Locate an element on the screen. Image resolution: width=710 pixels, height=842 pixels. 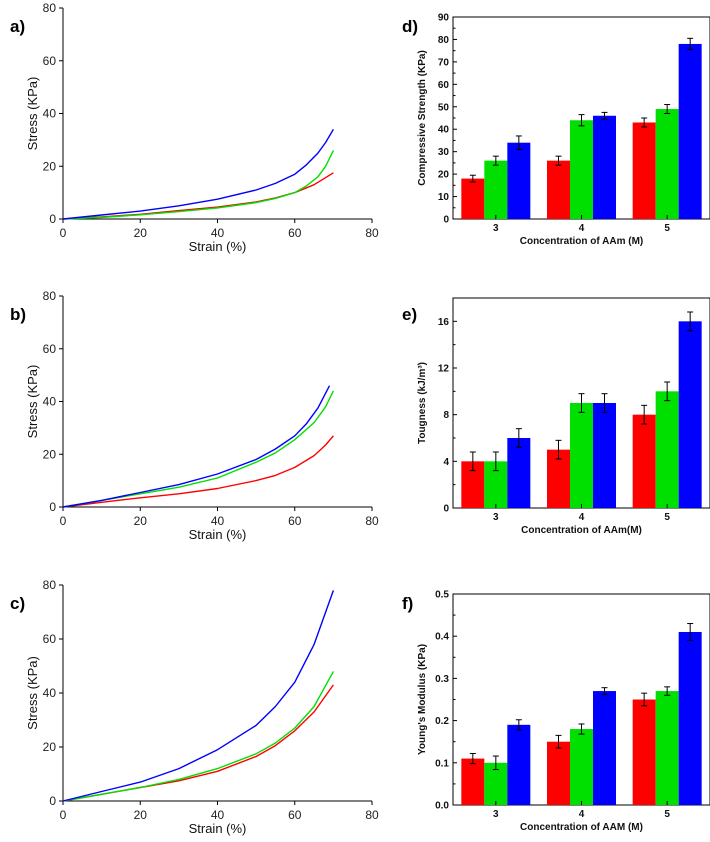
panel-label: a) is located at coordinates (17, 26).